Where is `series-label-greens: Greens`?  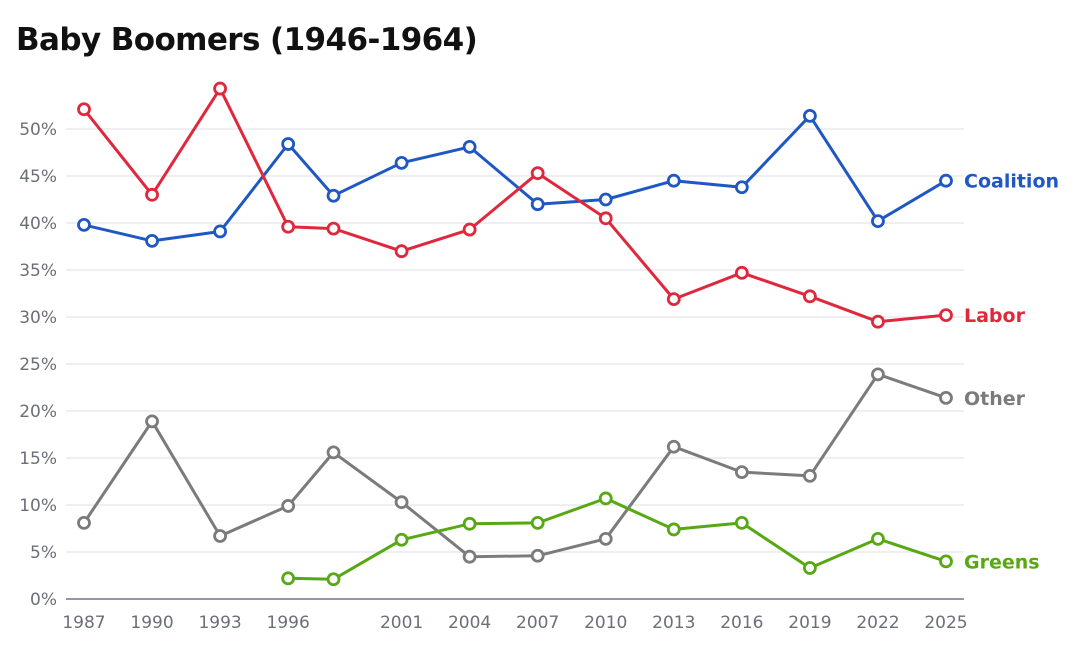
series-label-greens: Greens is located at coordinates (1002, 562).